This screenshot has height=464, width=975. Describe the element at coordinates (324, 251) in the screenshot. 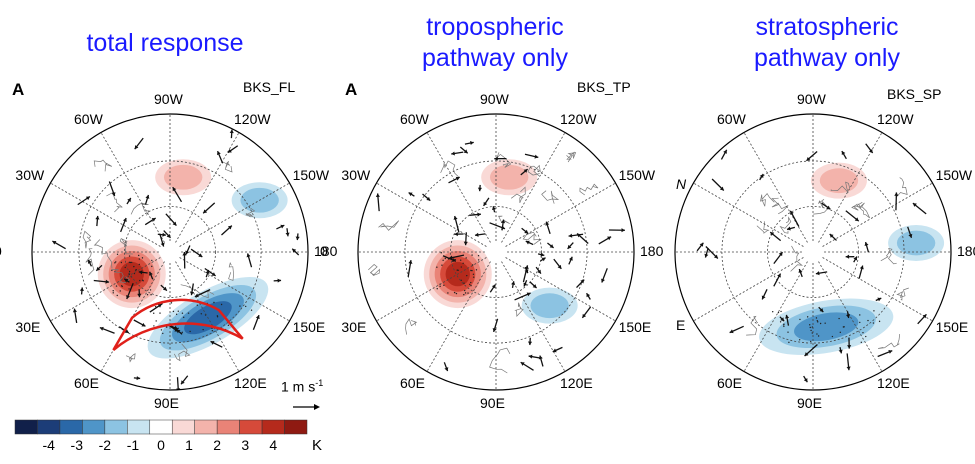

I see `lon-label-p2-9: 0` at that location.